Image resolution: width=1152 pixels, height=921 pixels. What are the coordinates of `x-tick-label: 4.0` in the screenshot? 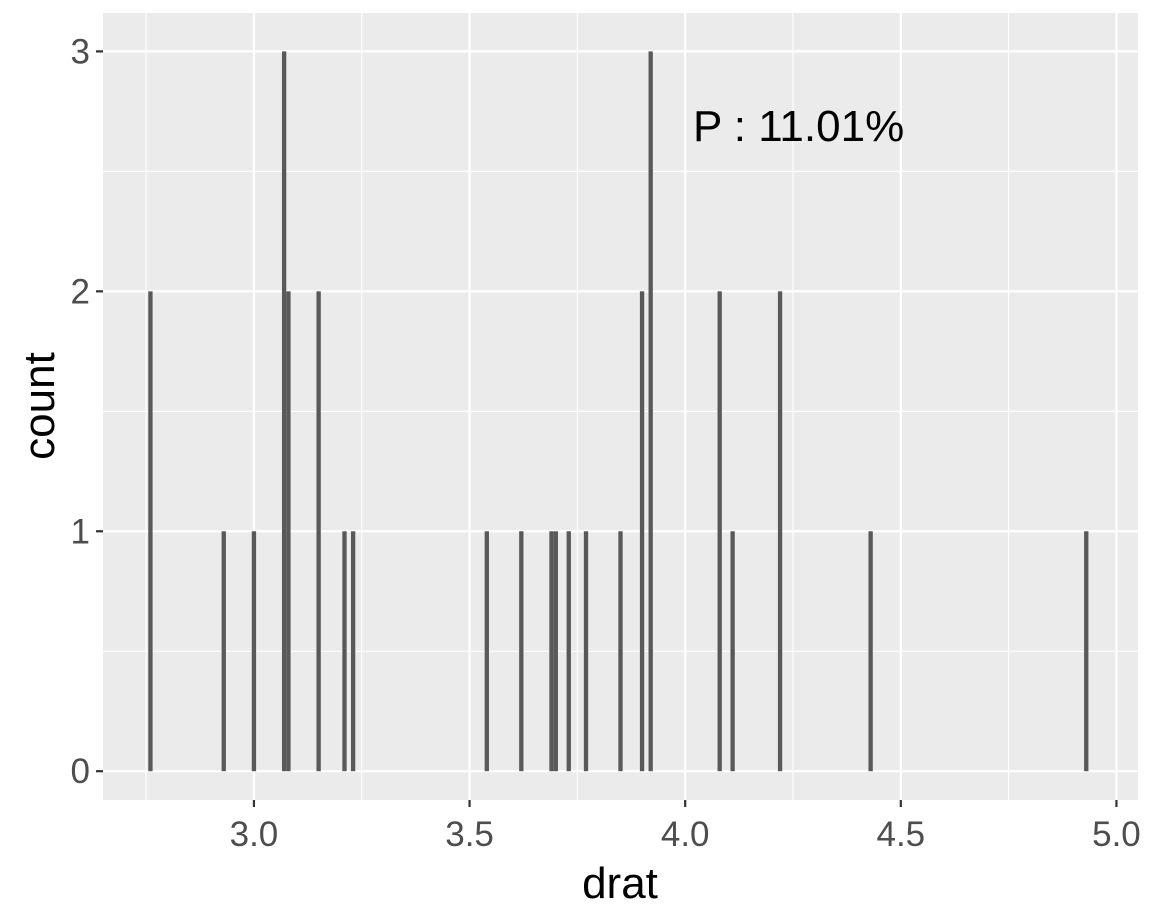 It's located at (685, 834).